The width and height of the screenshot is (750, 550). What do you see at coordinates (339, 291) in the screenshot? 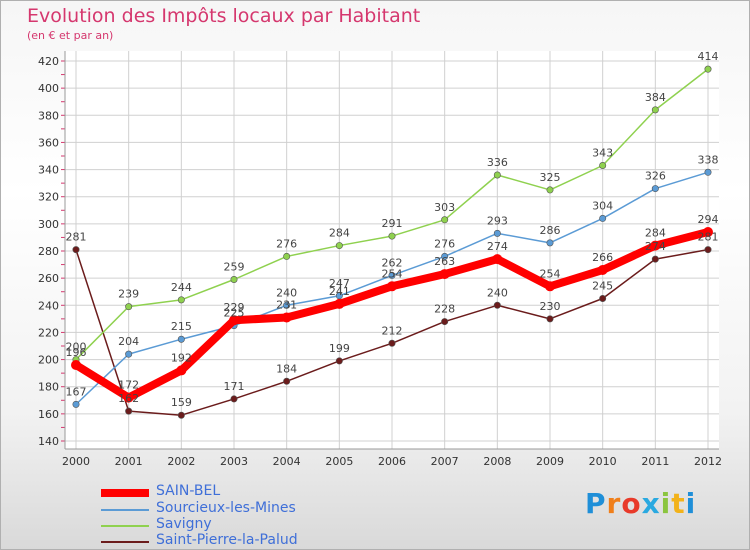
I see `data-label-sain-bel: 241` at bounding box center [339, 291].